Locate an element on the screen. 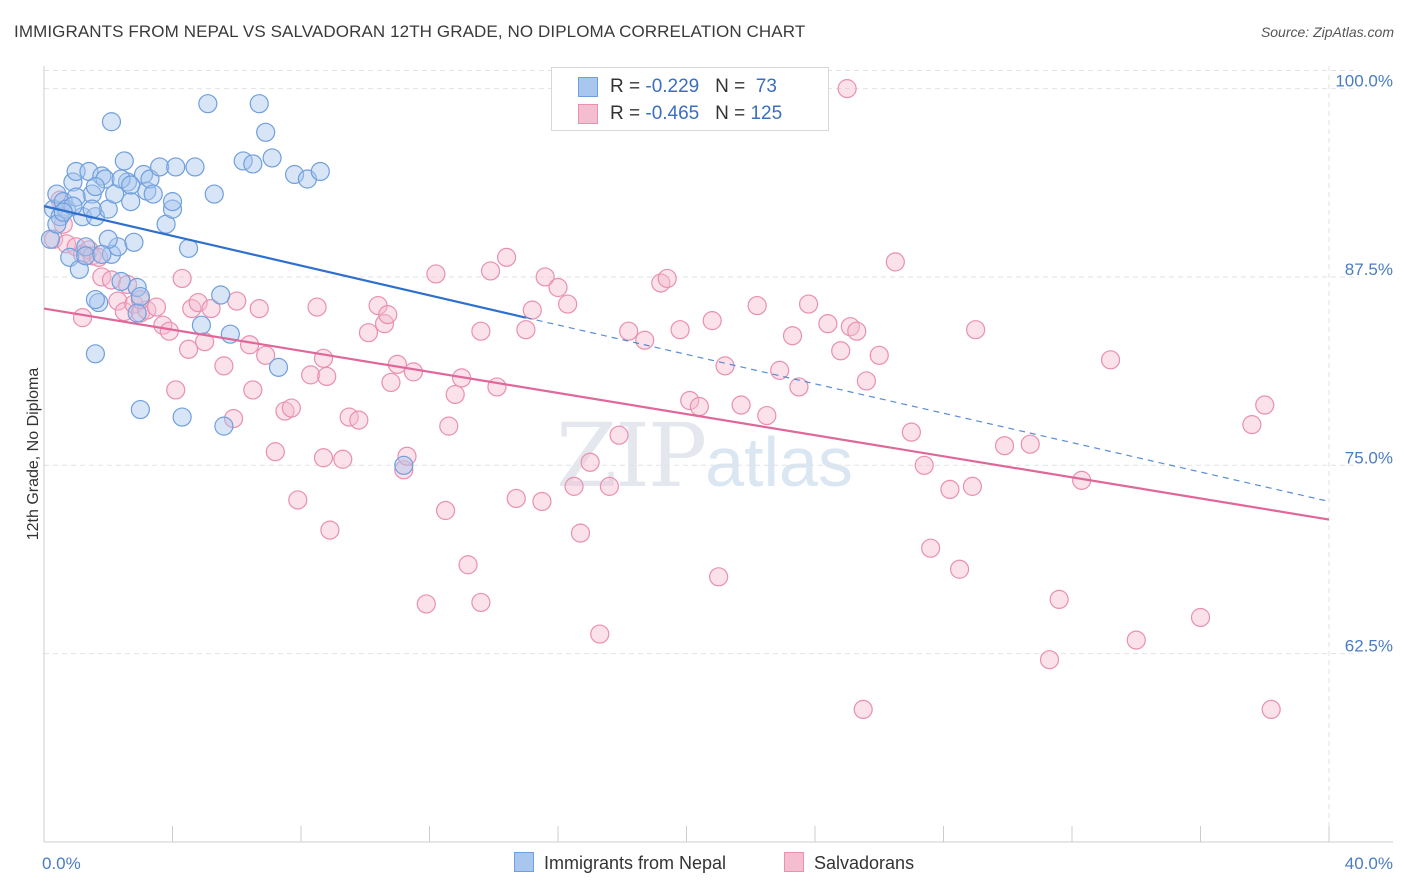 This screenshot has height=892, width=1406. x-tick-label-min: 0.0% is located at coordinates (61, 863).